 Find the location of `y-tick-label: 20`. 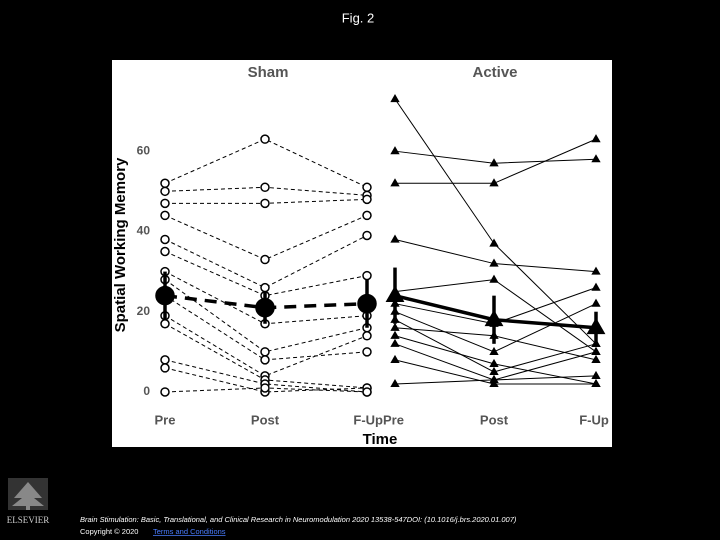

y-tick-label: 20 is located at coordinates (144, 311).